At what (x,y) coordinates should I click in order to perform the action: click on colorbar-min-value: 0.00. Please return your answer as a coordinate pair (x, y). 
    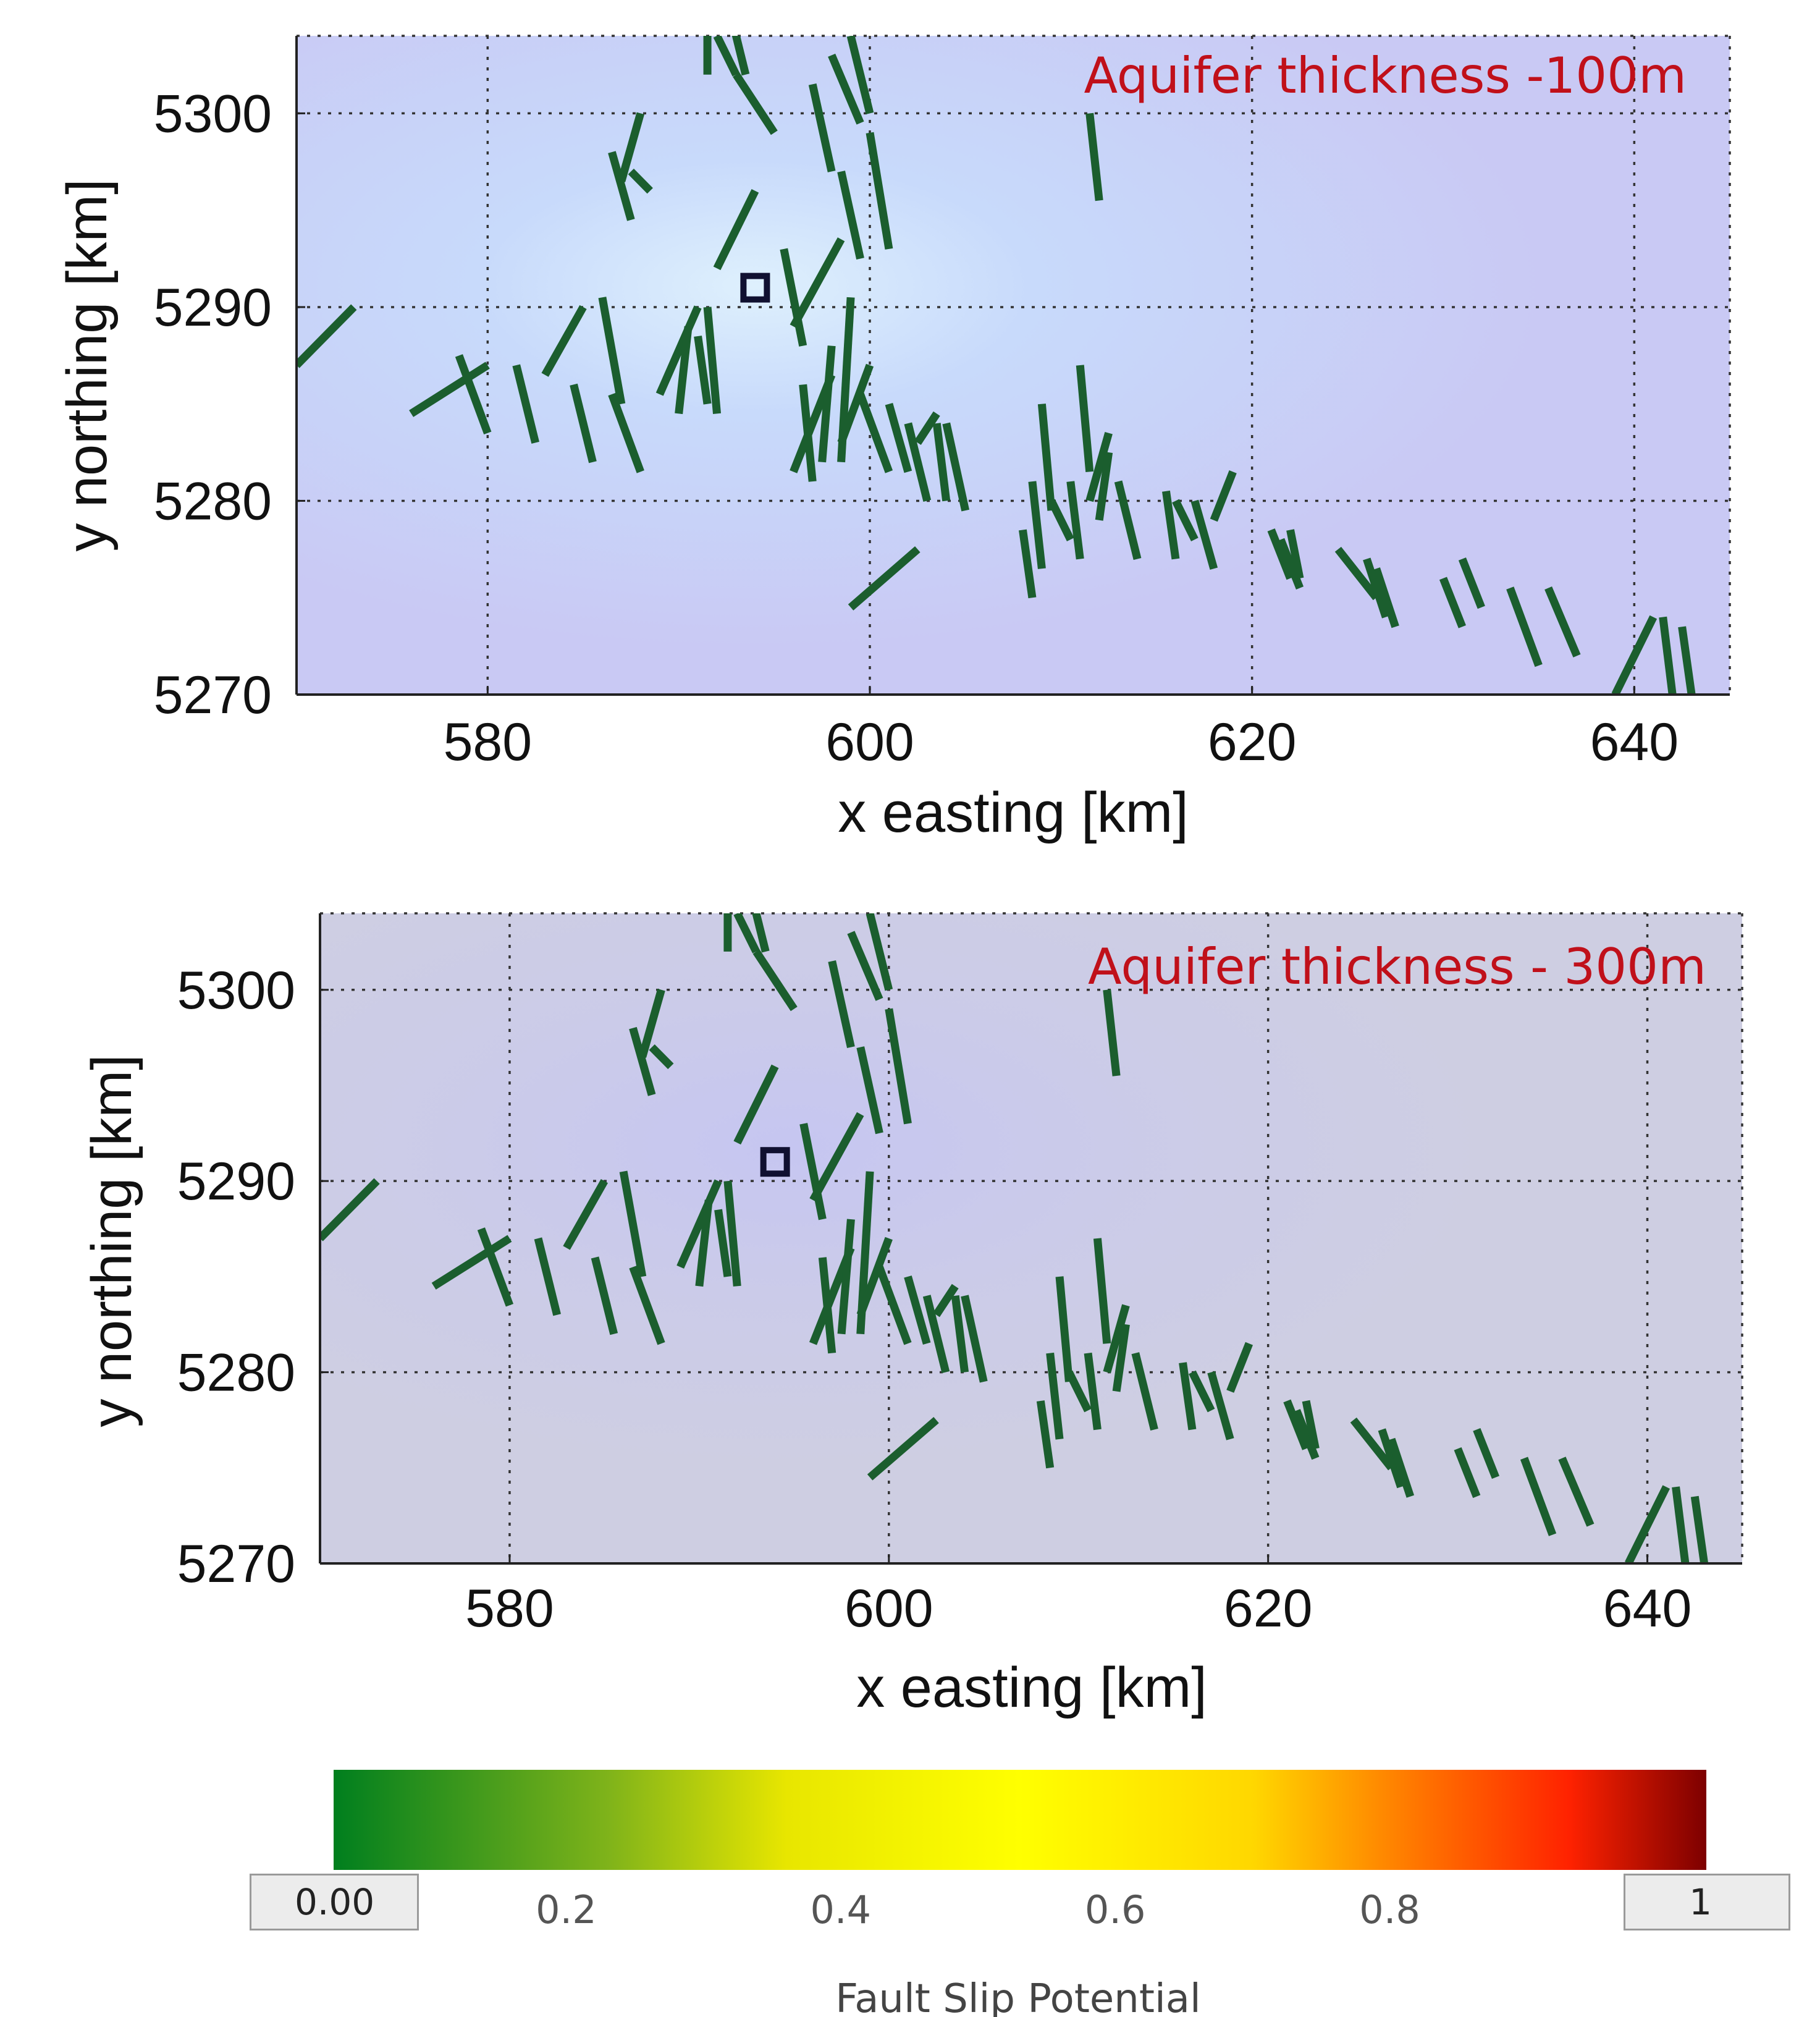
    Looking at the image, I should click on (335, 1902).